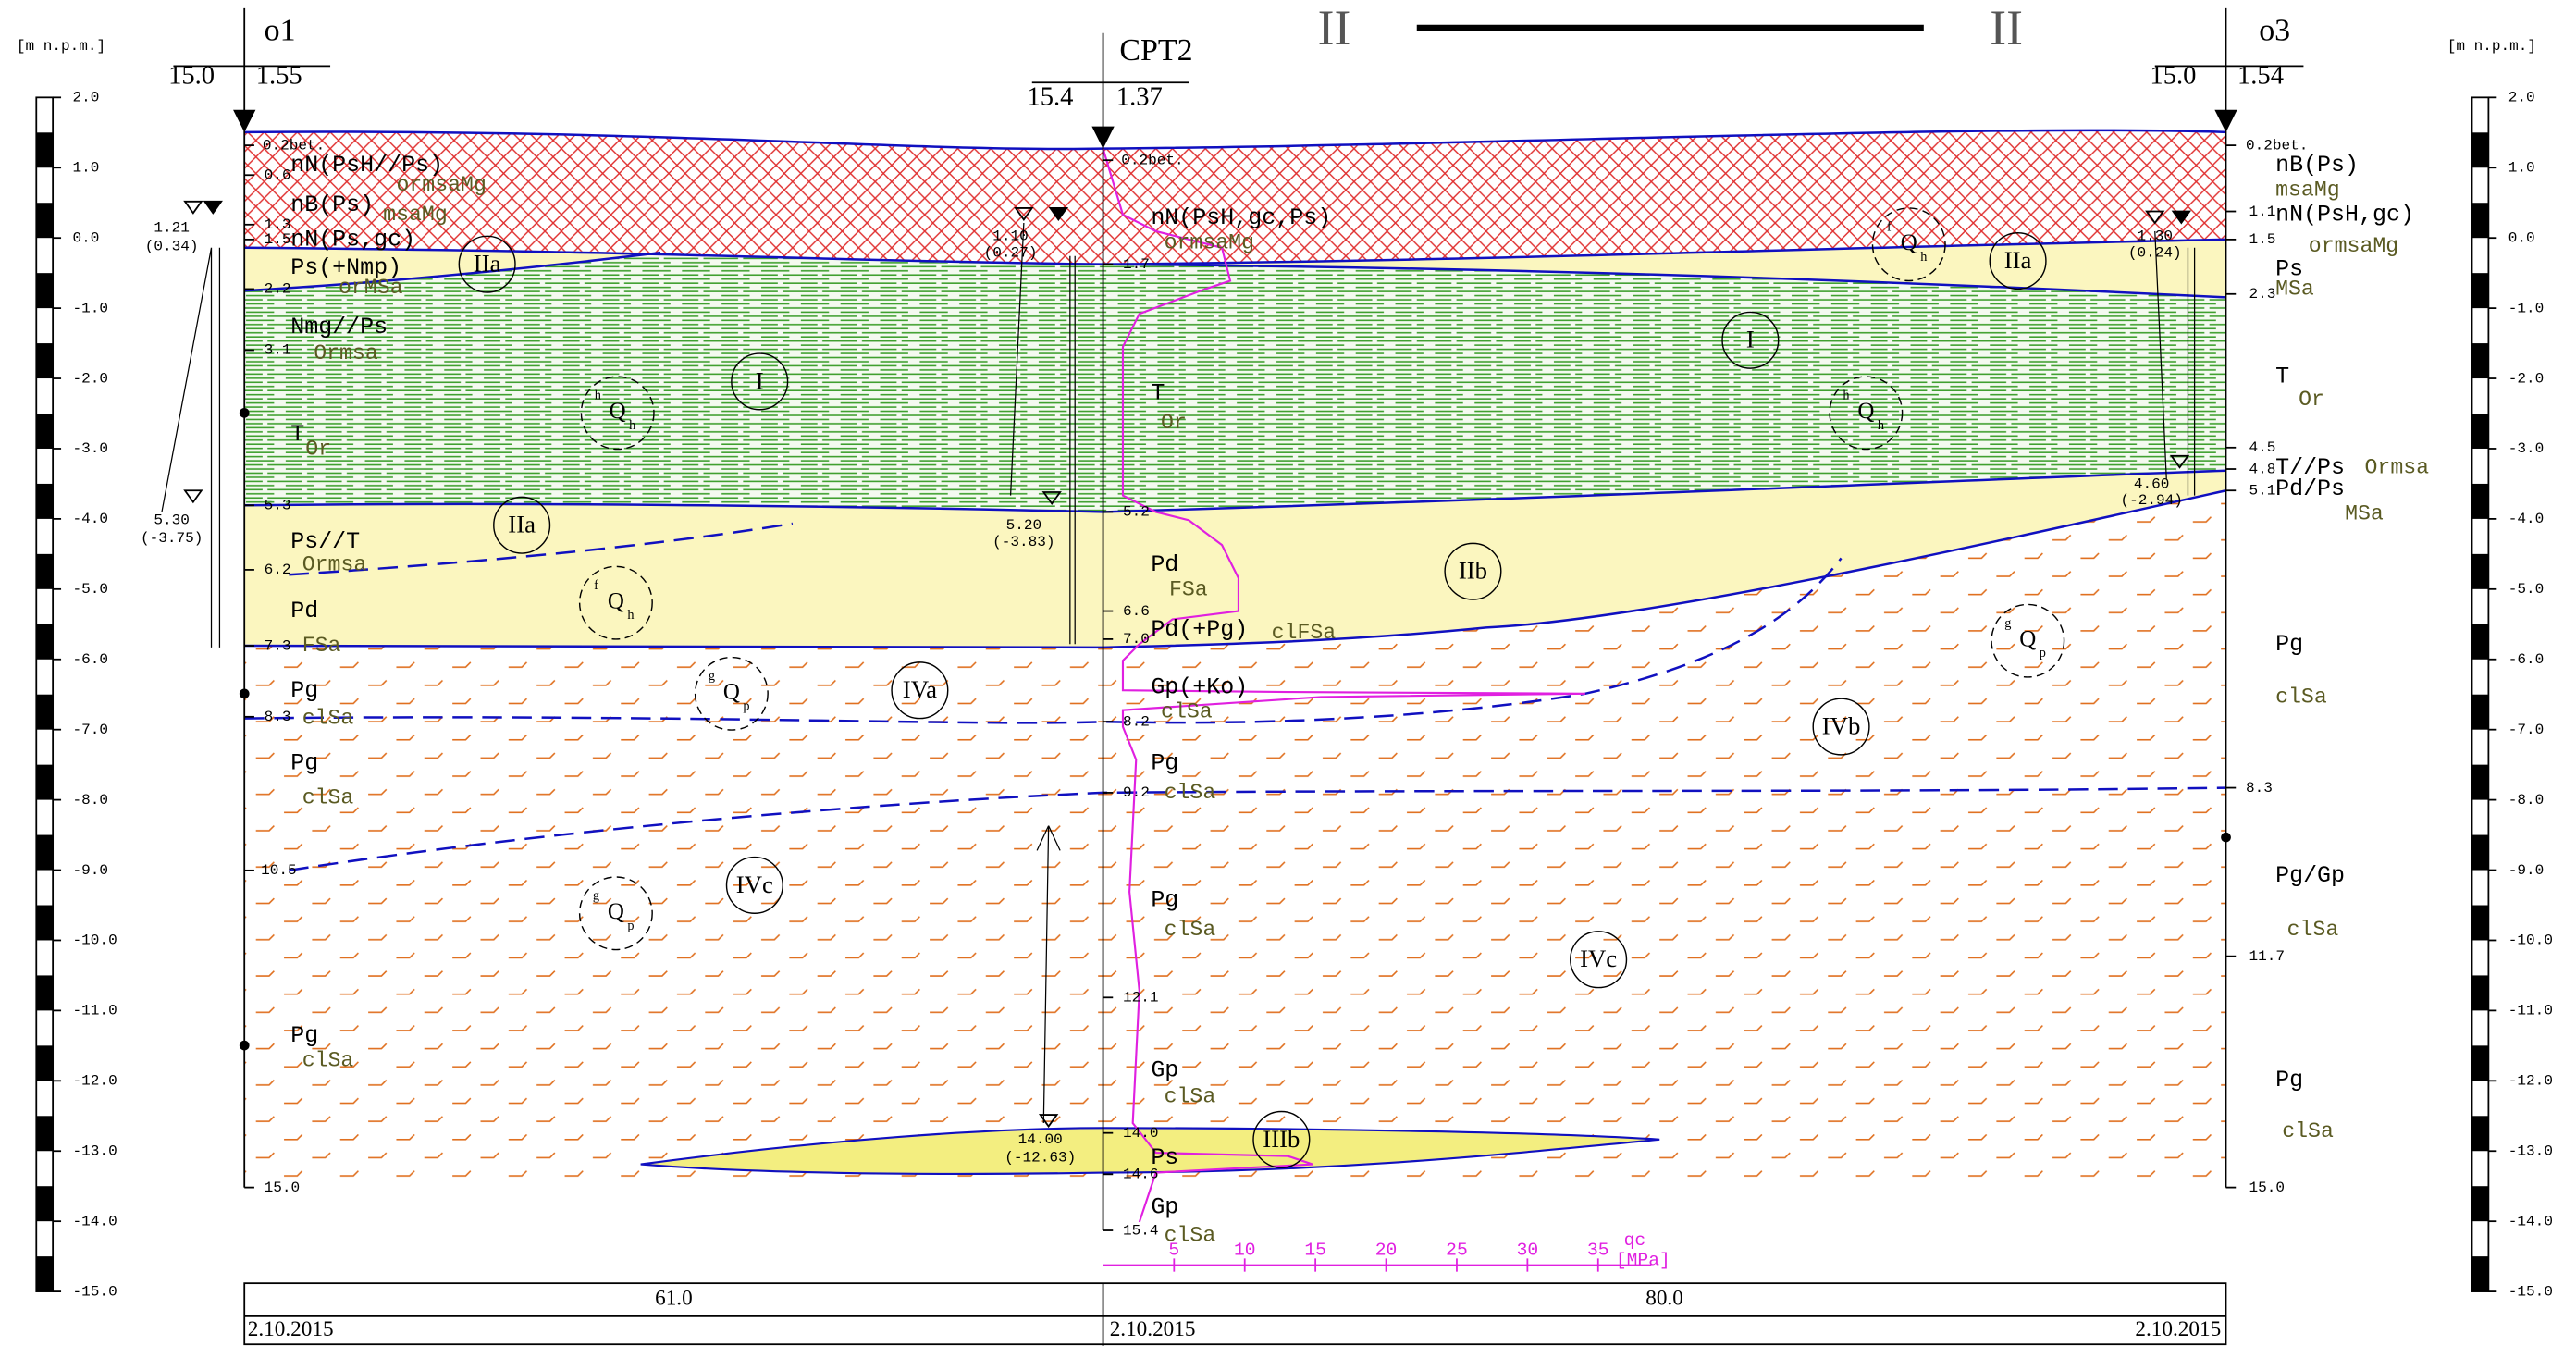 This screenshot has height=1346, width=2576. Describe the element at coordinates (2006, 28) in the screenshot. I see `section-label: II` at that location.